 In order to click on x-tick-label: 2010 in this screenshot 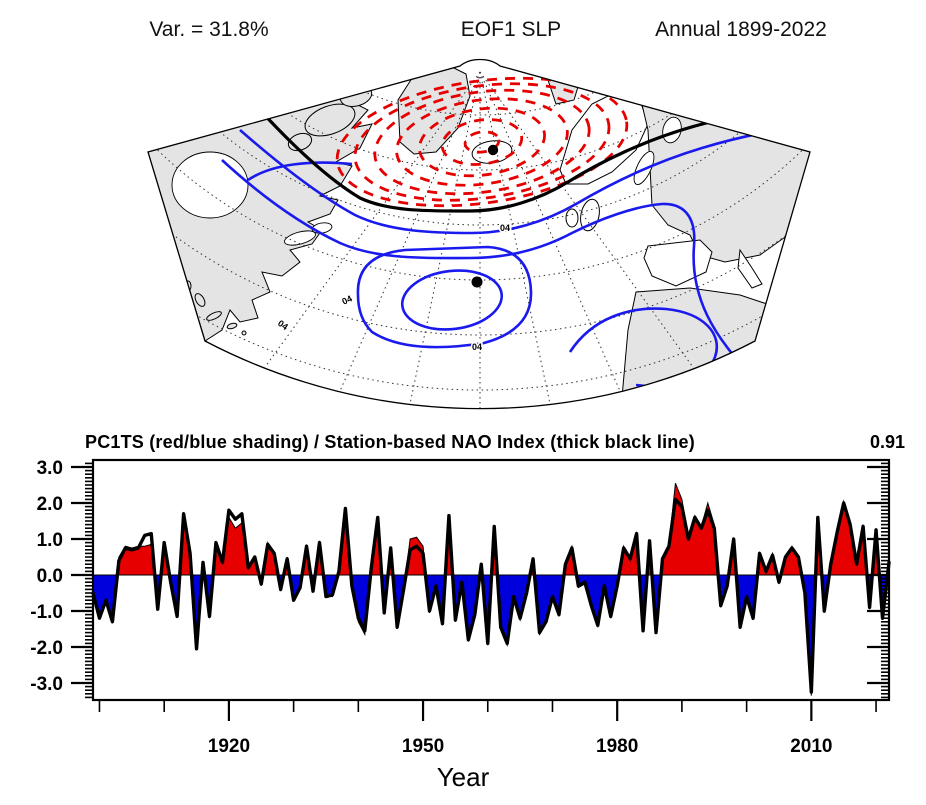, I will do `click(811, 746)`.